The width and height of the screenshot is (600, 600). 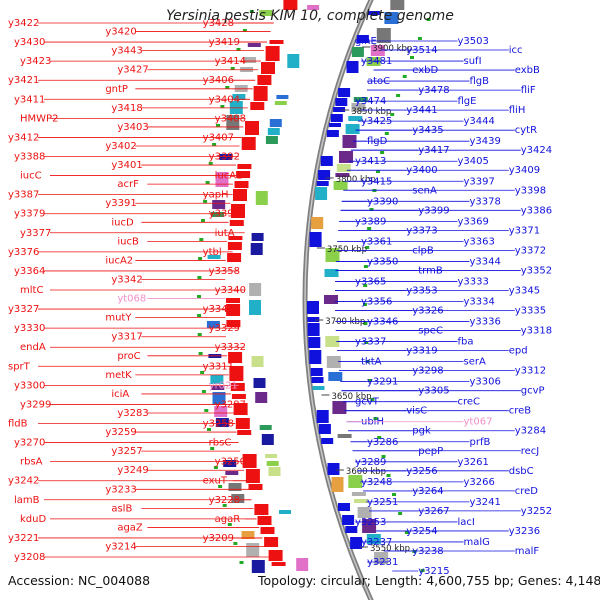 What do you see at coordinates (485, 201) in the screenshot?
I see `right-gene-label: y3378` at bounding box center [485, 201].